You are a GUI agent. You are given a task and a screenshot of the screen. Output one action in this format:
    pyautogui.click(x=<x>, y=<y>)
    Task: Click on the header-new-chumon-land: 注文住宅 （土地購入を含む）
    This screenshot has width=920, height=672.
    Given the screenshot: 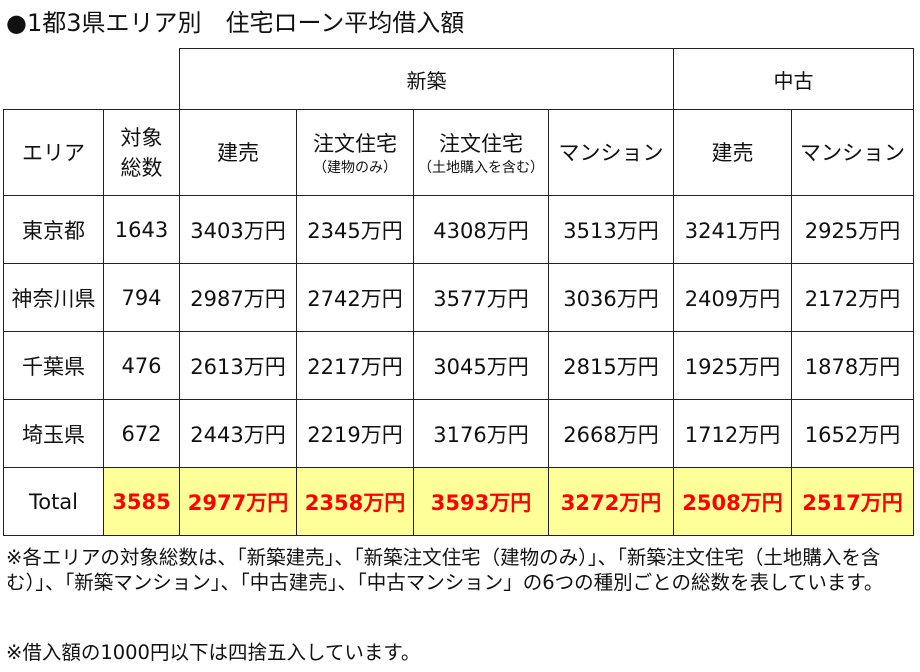 What is the action you would take?
    pyautogui.click(x=481, y=152)
    